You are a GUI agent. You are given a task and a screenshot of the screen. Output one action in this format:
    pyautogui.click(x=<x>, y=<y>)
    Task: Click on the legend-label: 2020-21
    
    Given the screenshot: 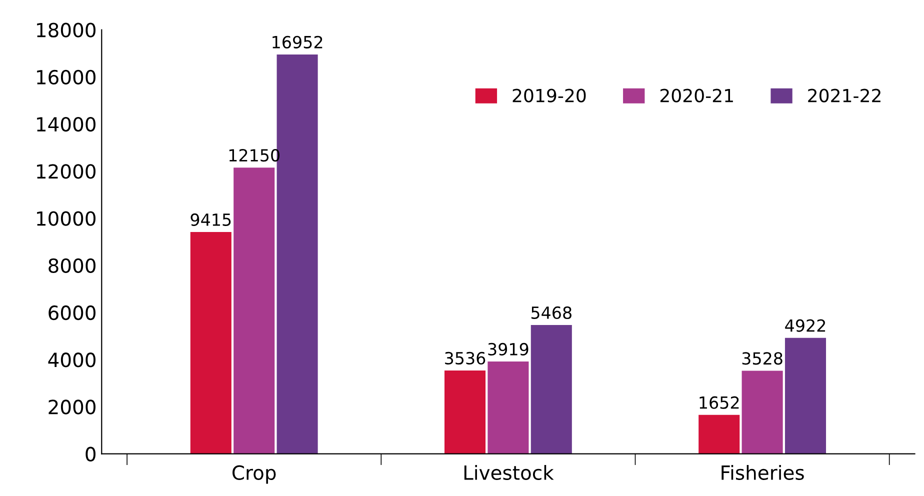 What is the action you would take?
    pyautogui.click(x=696, y=95)
    